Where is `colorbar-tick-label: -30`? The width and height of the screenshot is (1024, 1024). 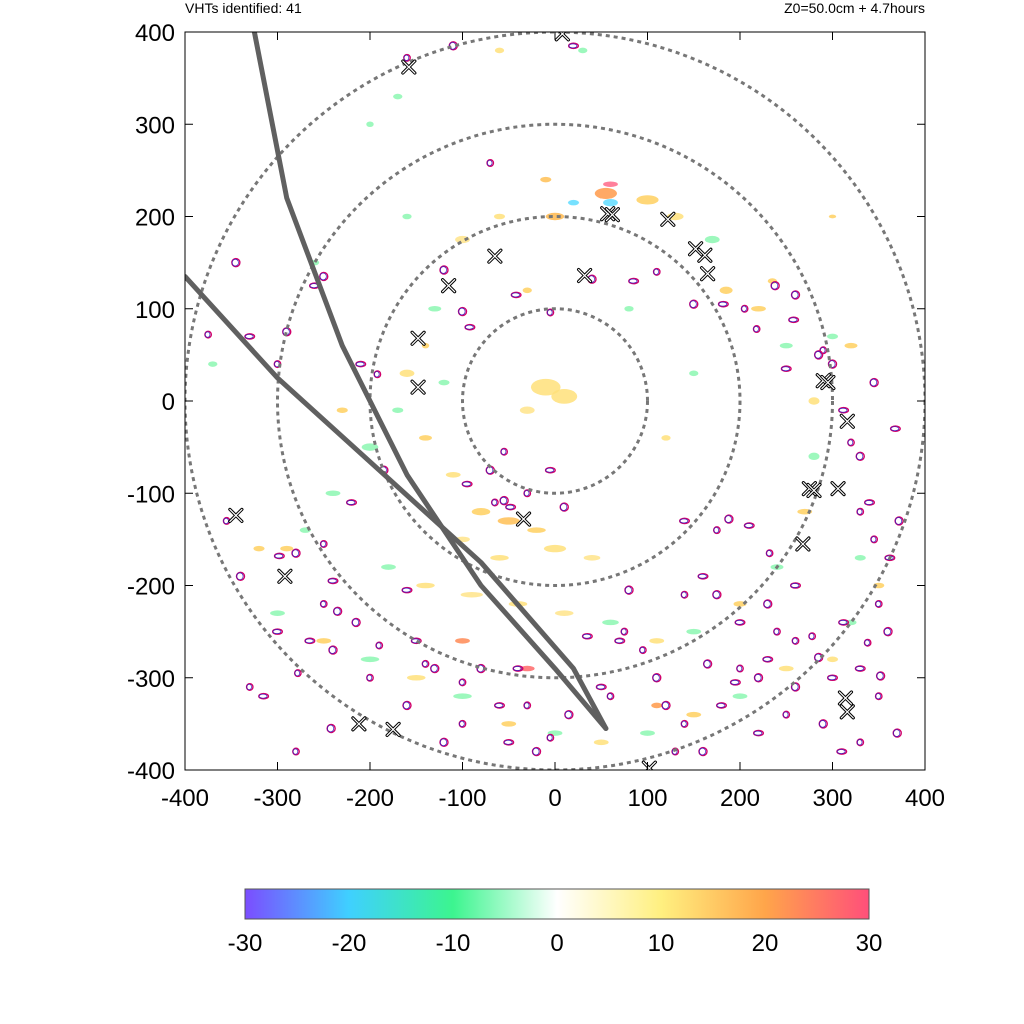
colorbar-tick-label: -30 is located at coordinates (245, 943).